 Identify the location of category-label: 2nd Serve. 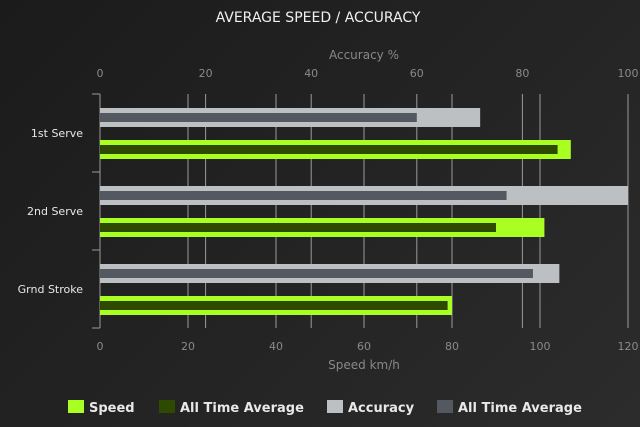
(55, 211).